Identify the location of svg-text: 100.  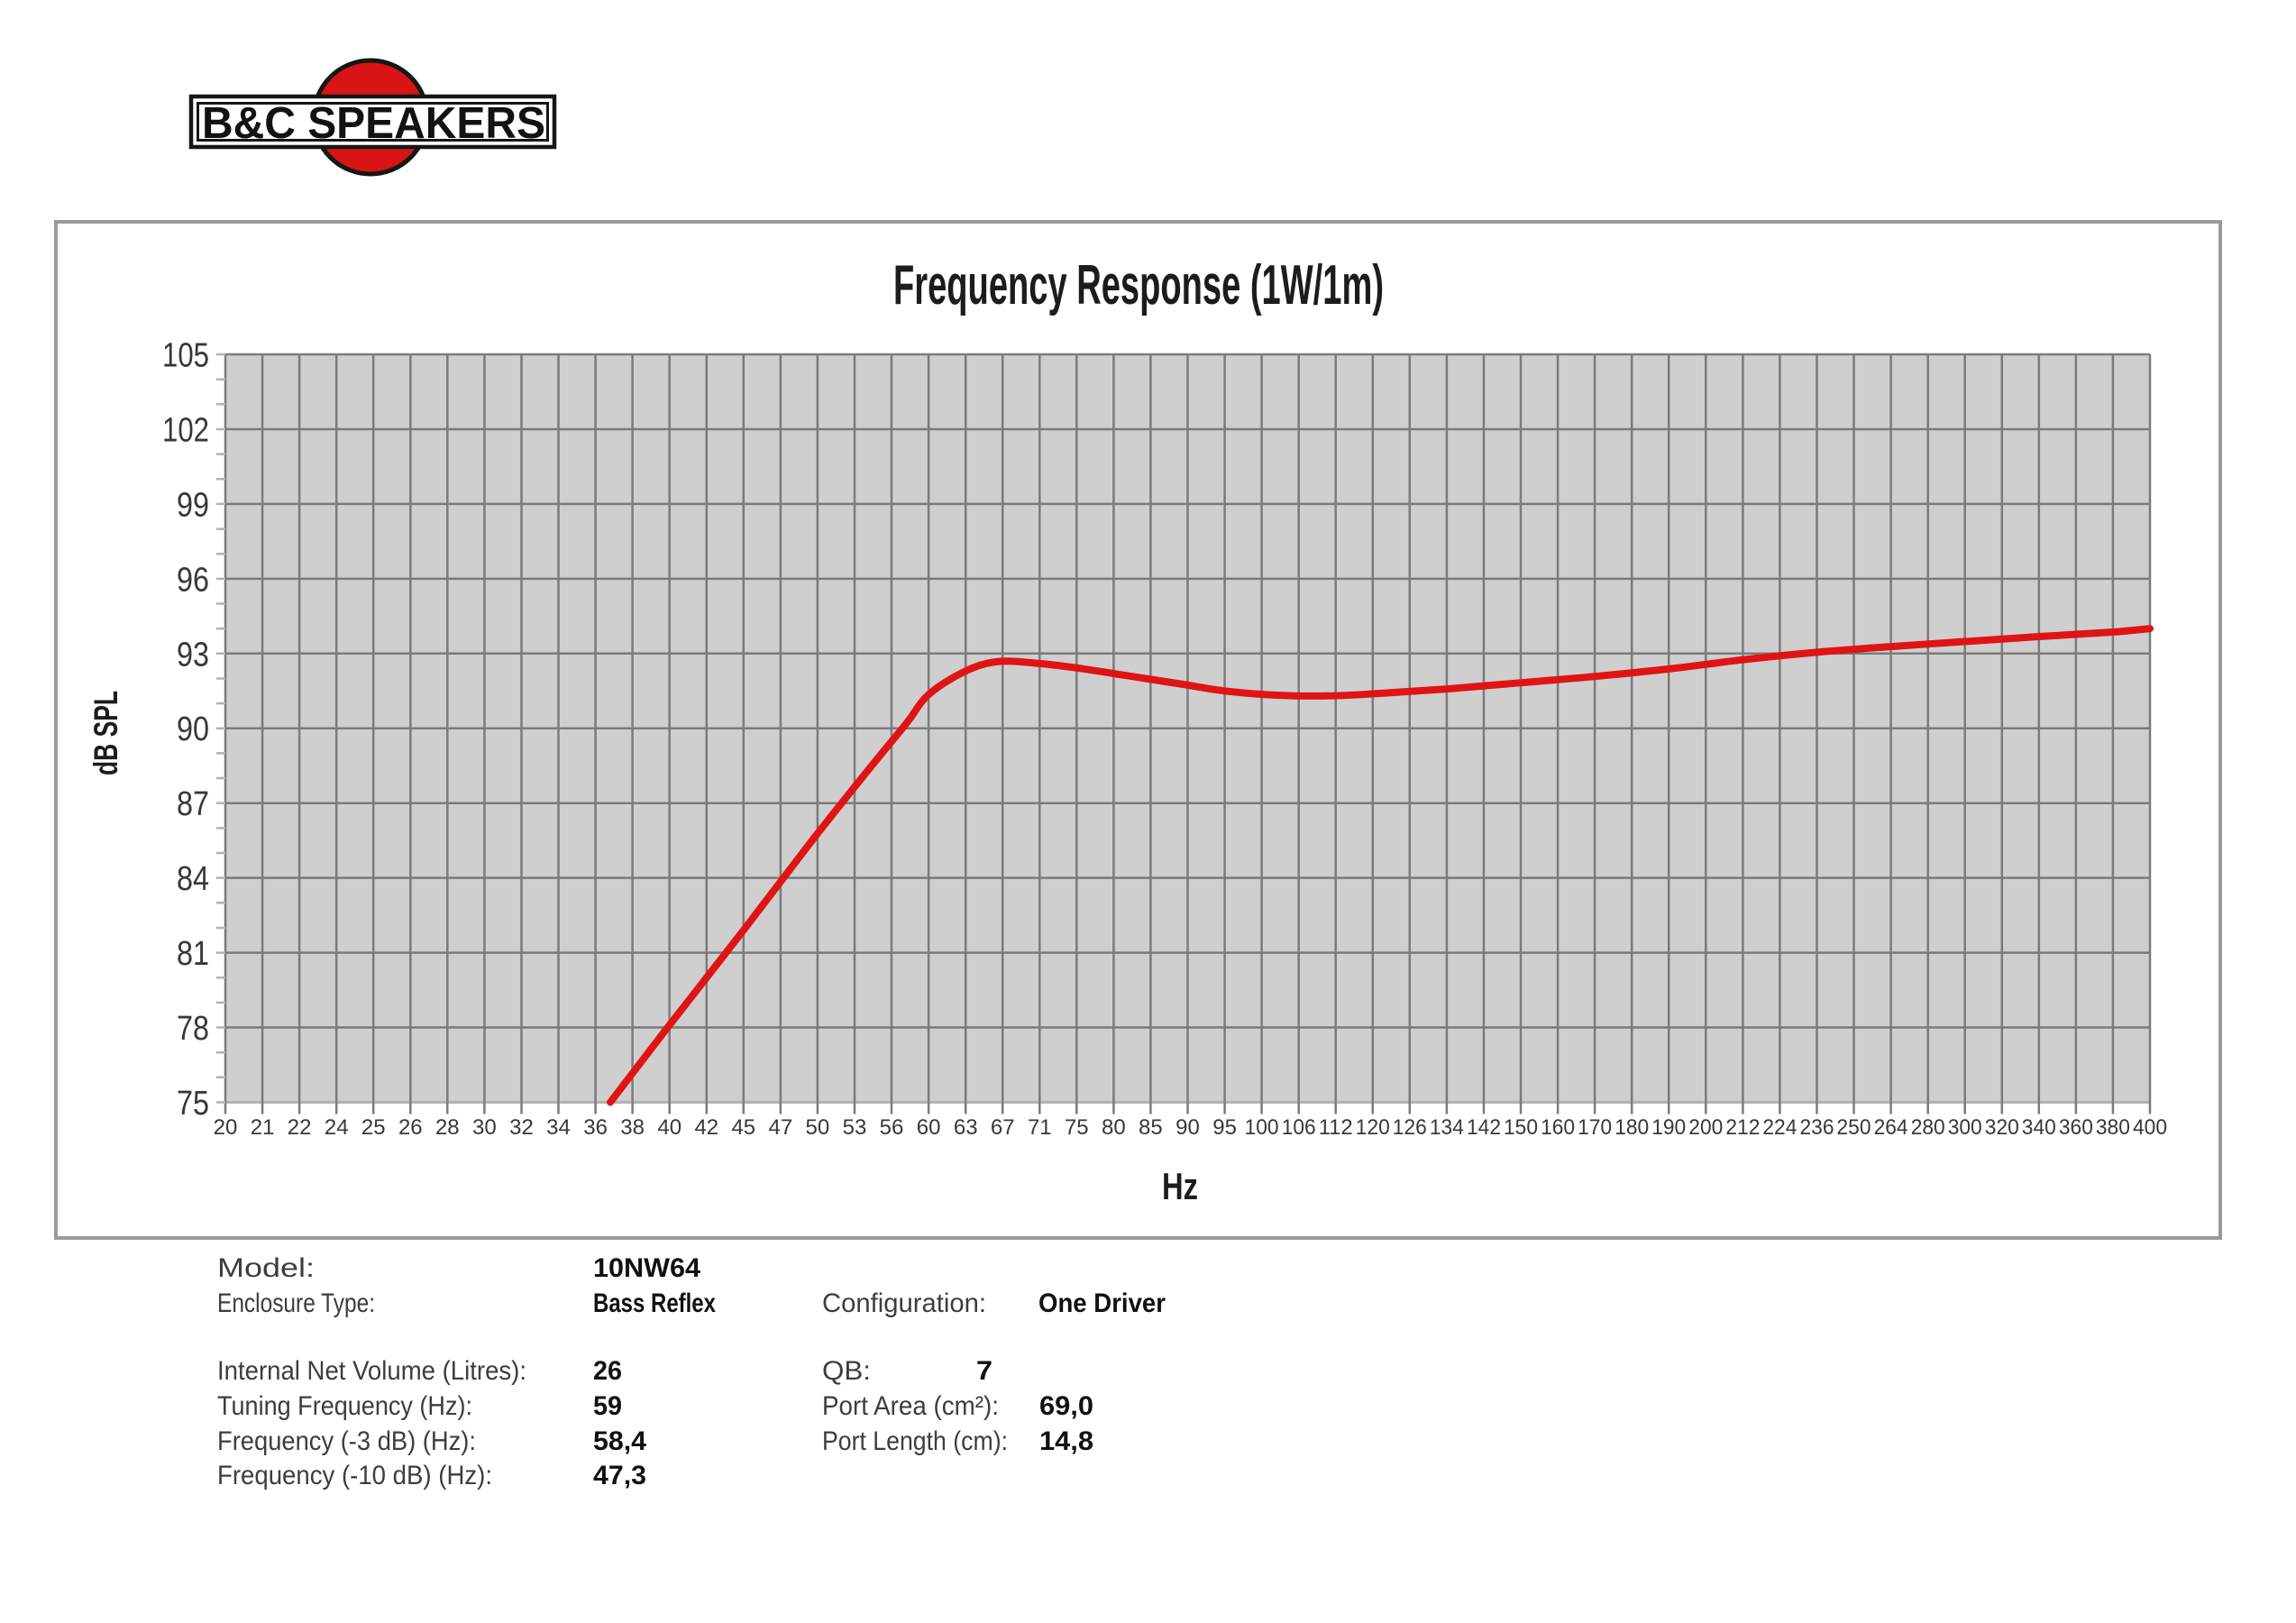
(1262, 1127).